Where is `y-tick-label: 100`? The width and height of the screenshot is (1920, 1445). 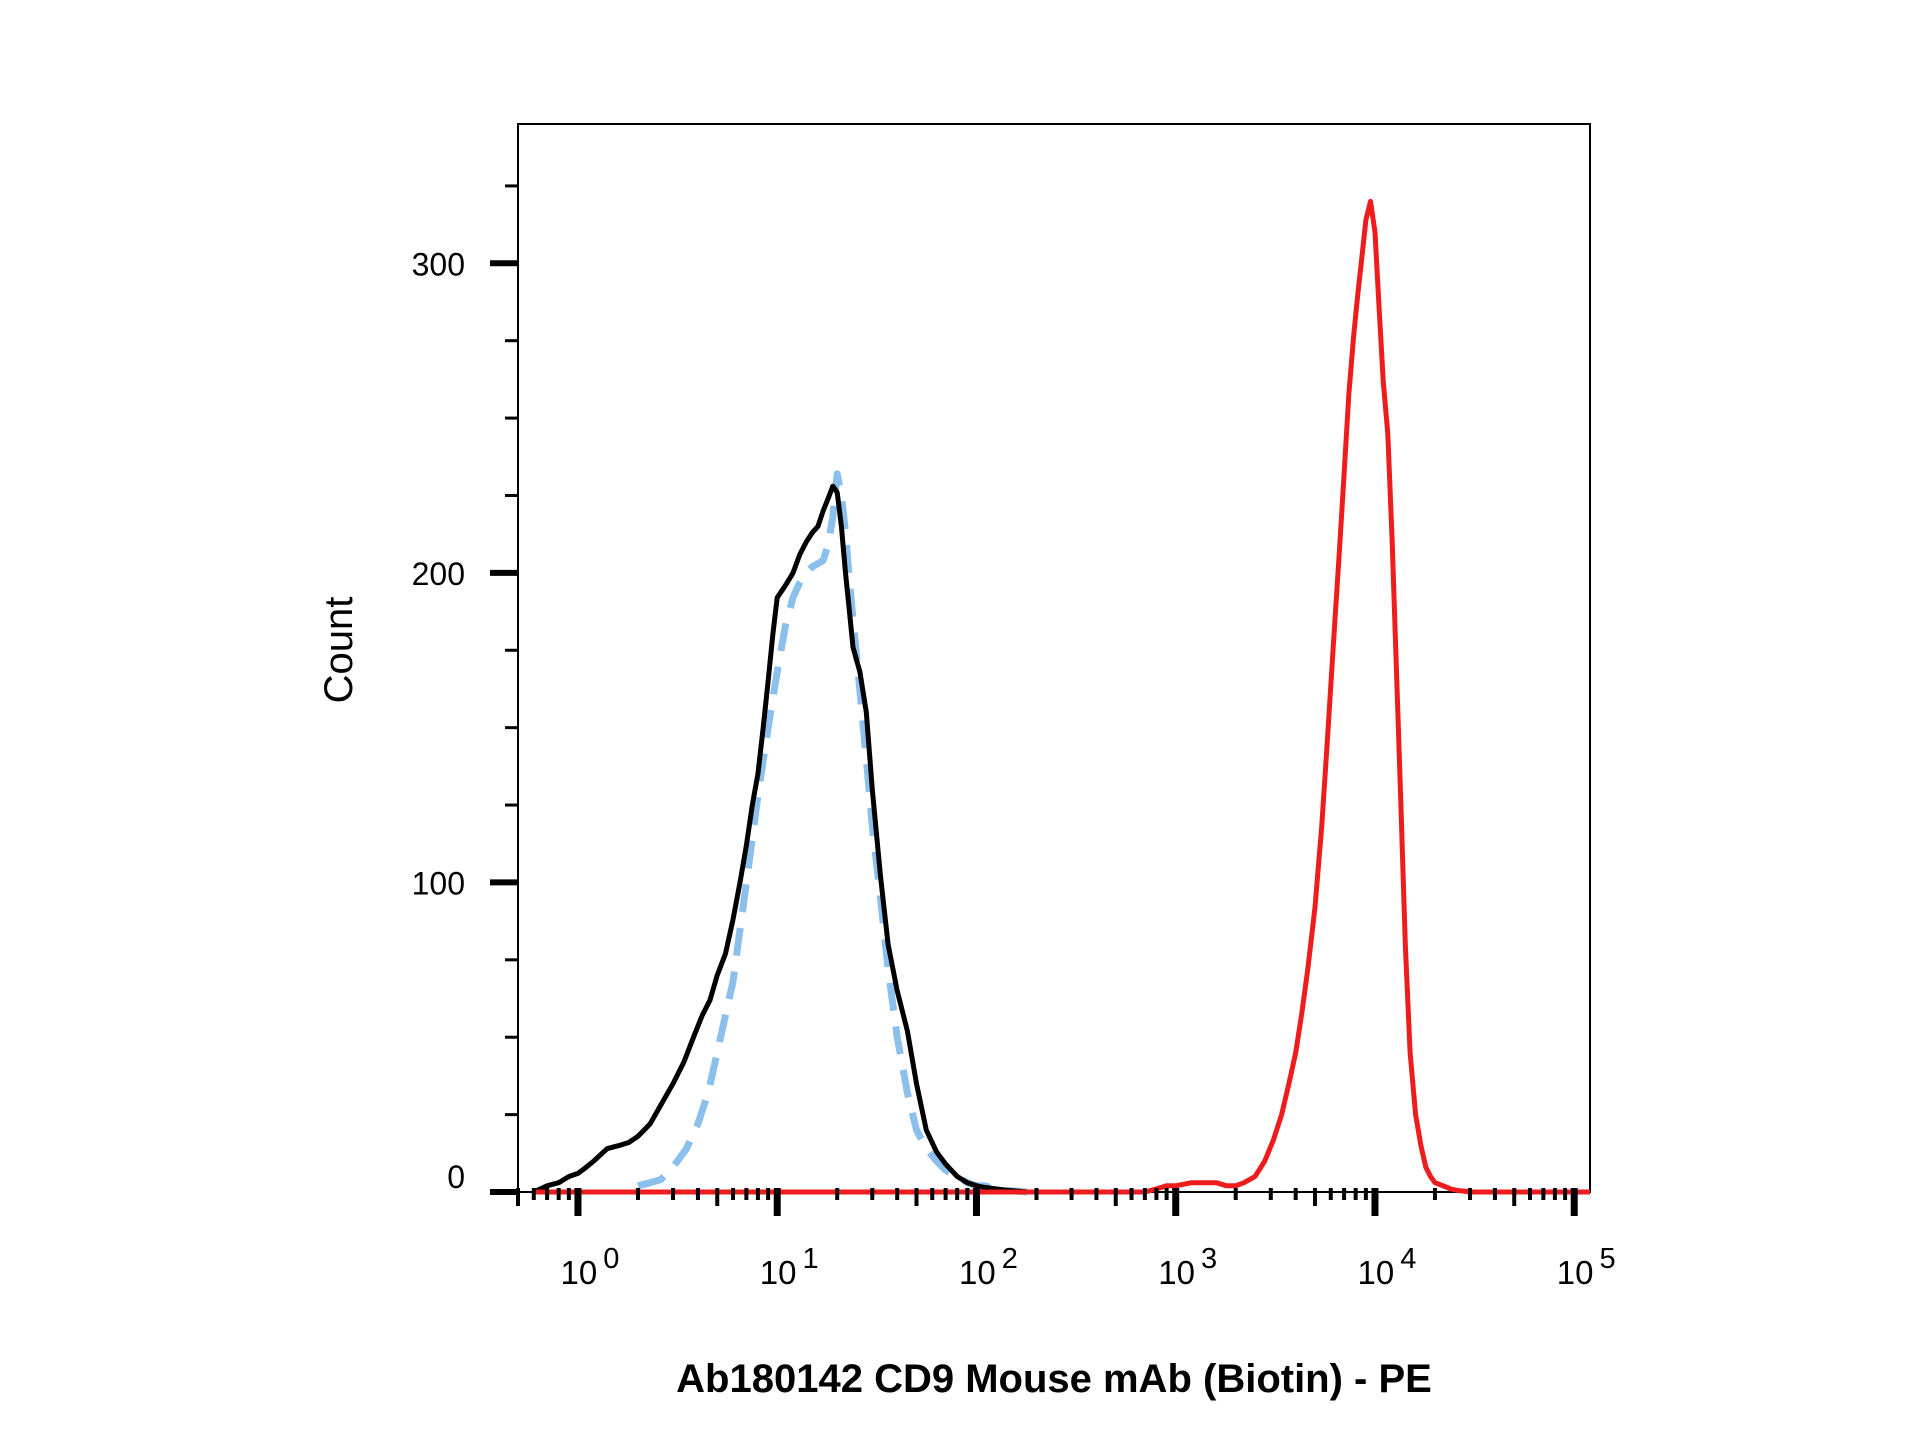
y-tick-label: 100 is located at coordinates (438, 883).